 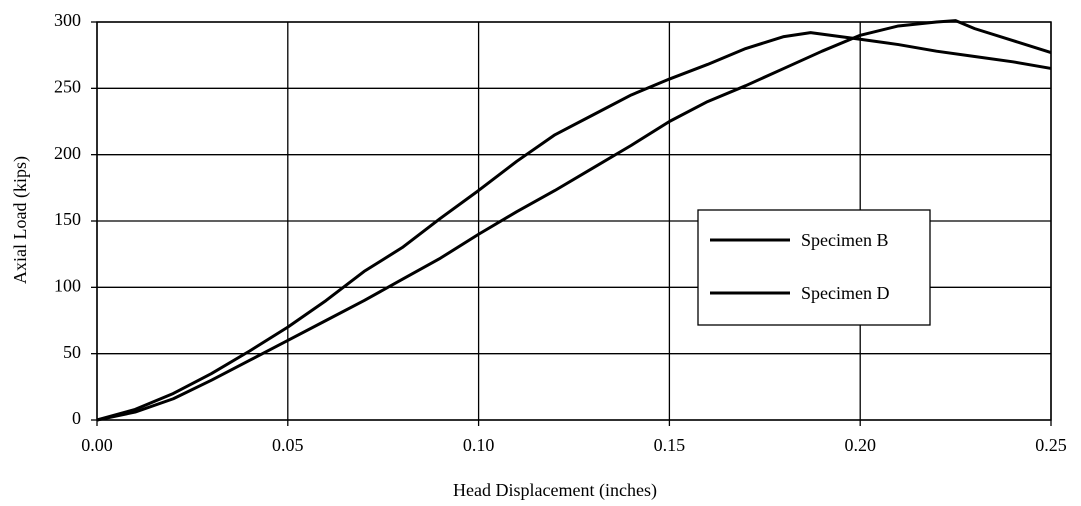 I want to click on x-tick-label: 0.00, so click(x=97, y=445).